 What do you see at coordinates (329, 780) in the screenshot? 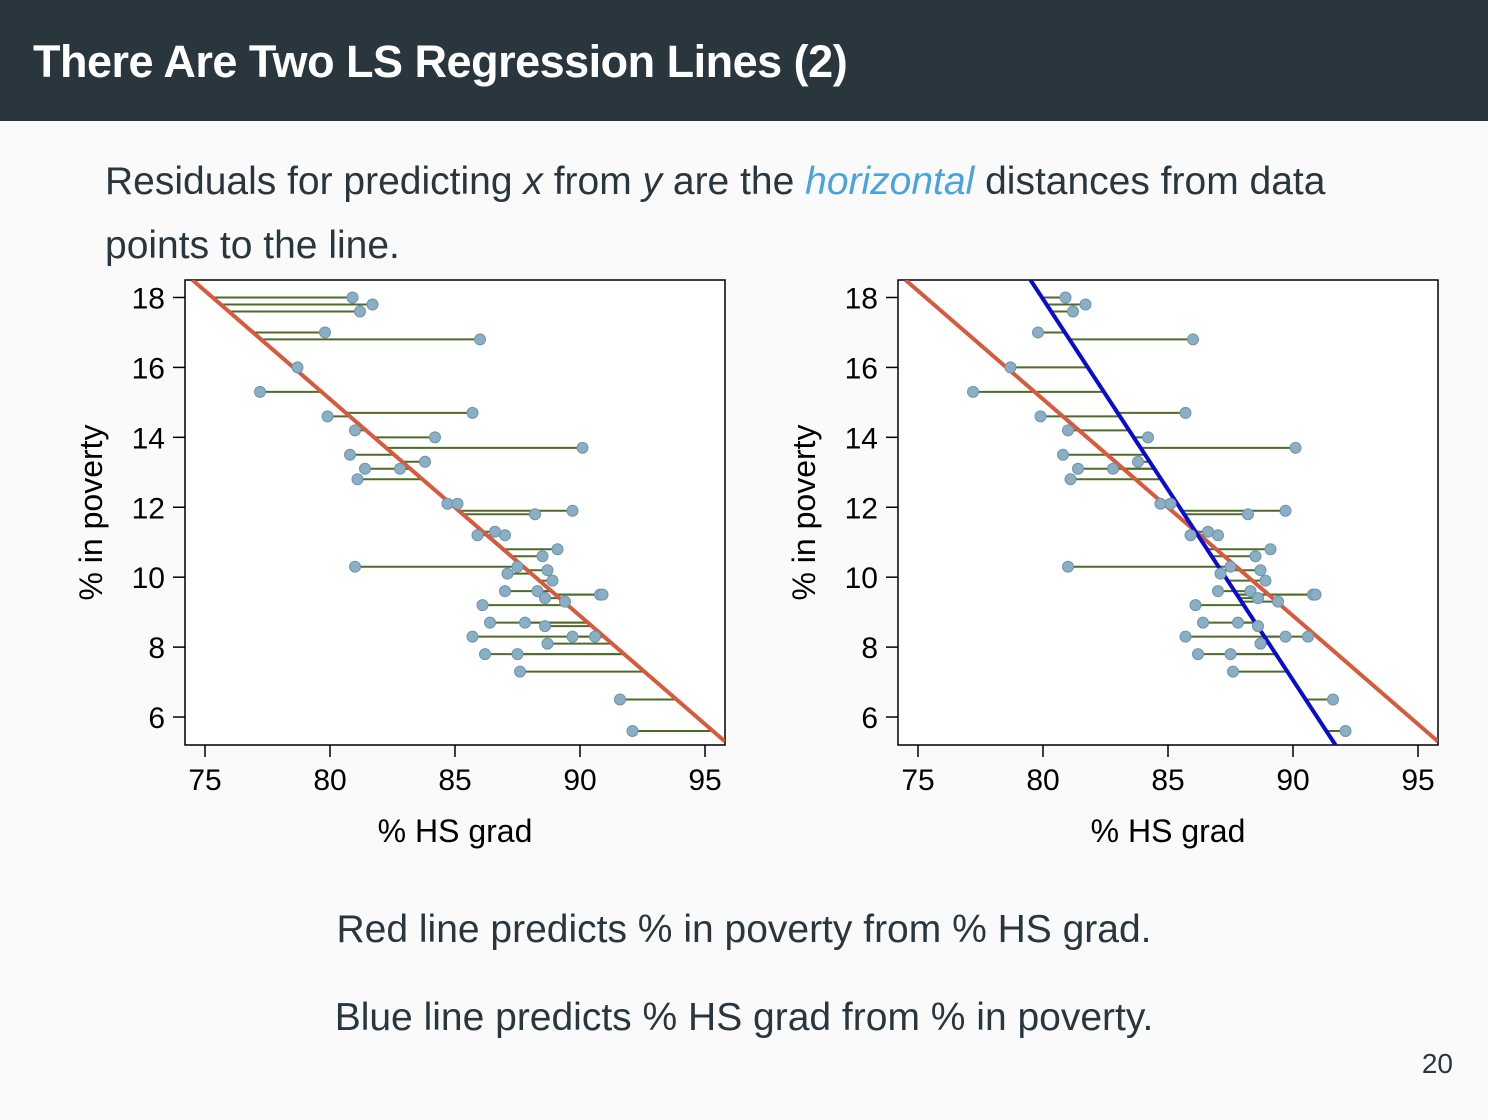
I see `x-tick-label: 80` at bounding box center [329, 780].